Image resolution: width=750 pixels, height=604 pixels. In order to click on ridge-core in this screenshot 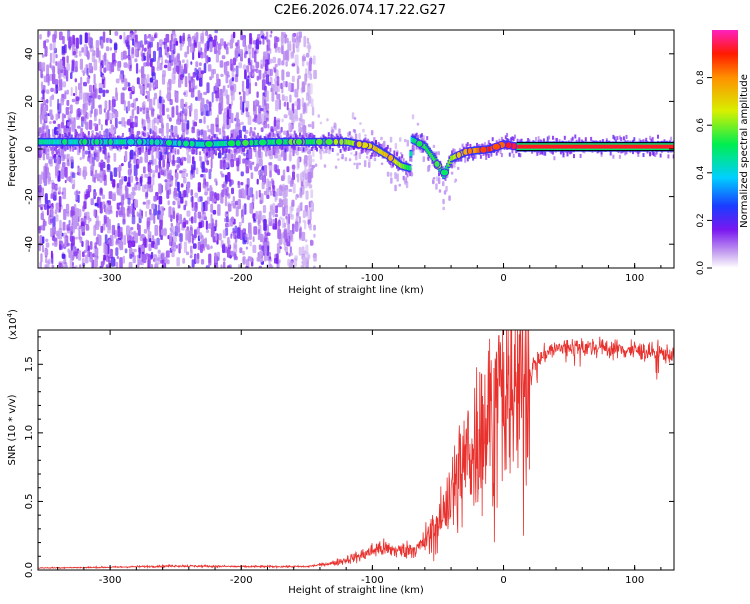, I will do `click(410, 168)`.